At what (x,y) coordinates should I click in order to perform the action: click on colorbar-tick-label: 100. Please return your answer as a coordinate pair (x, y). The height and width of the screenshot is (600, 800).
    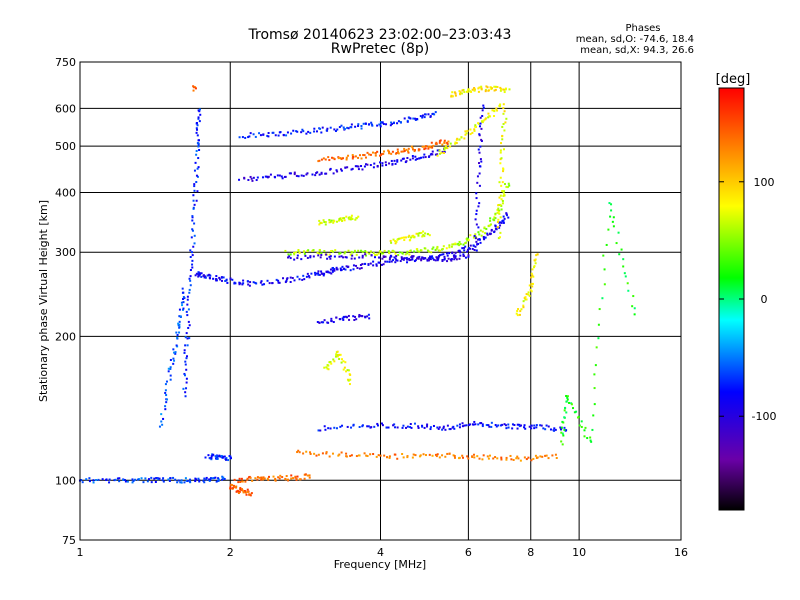
    Looking at the image, I should click on (764, 182).